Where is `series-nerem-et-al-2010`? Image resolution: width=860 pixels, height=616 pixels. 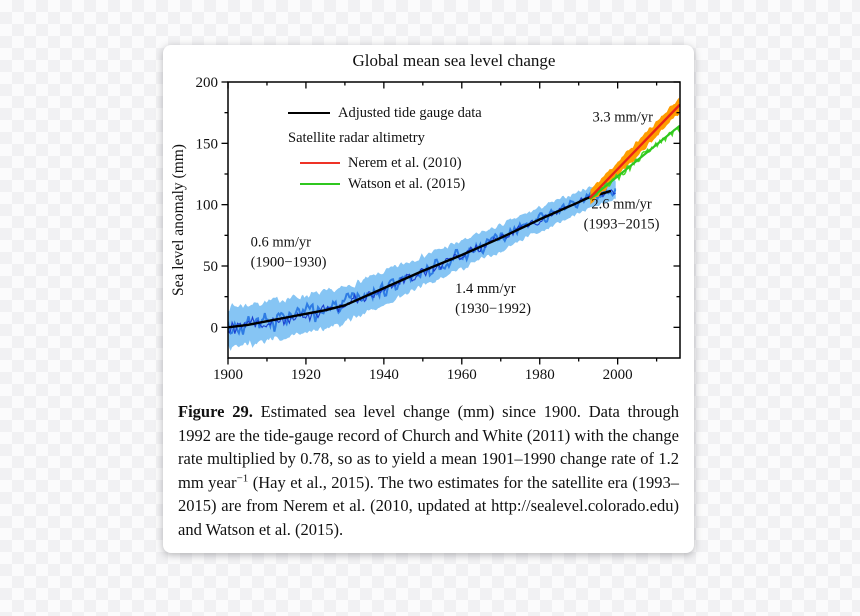
series-nerem-et-al-2010 is located at coordinates (634, 151).